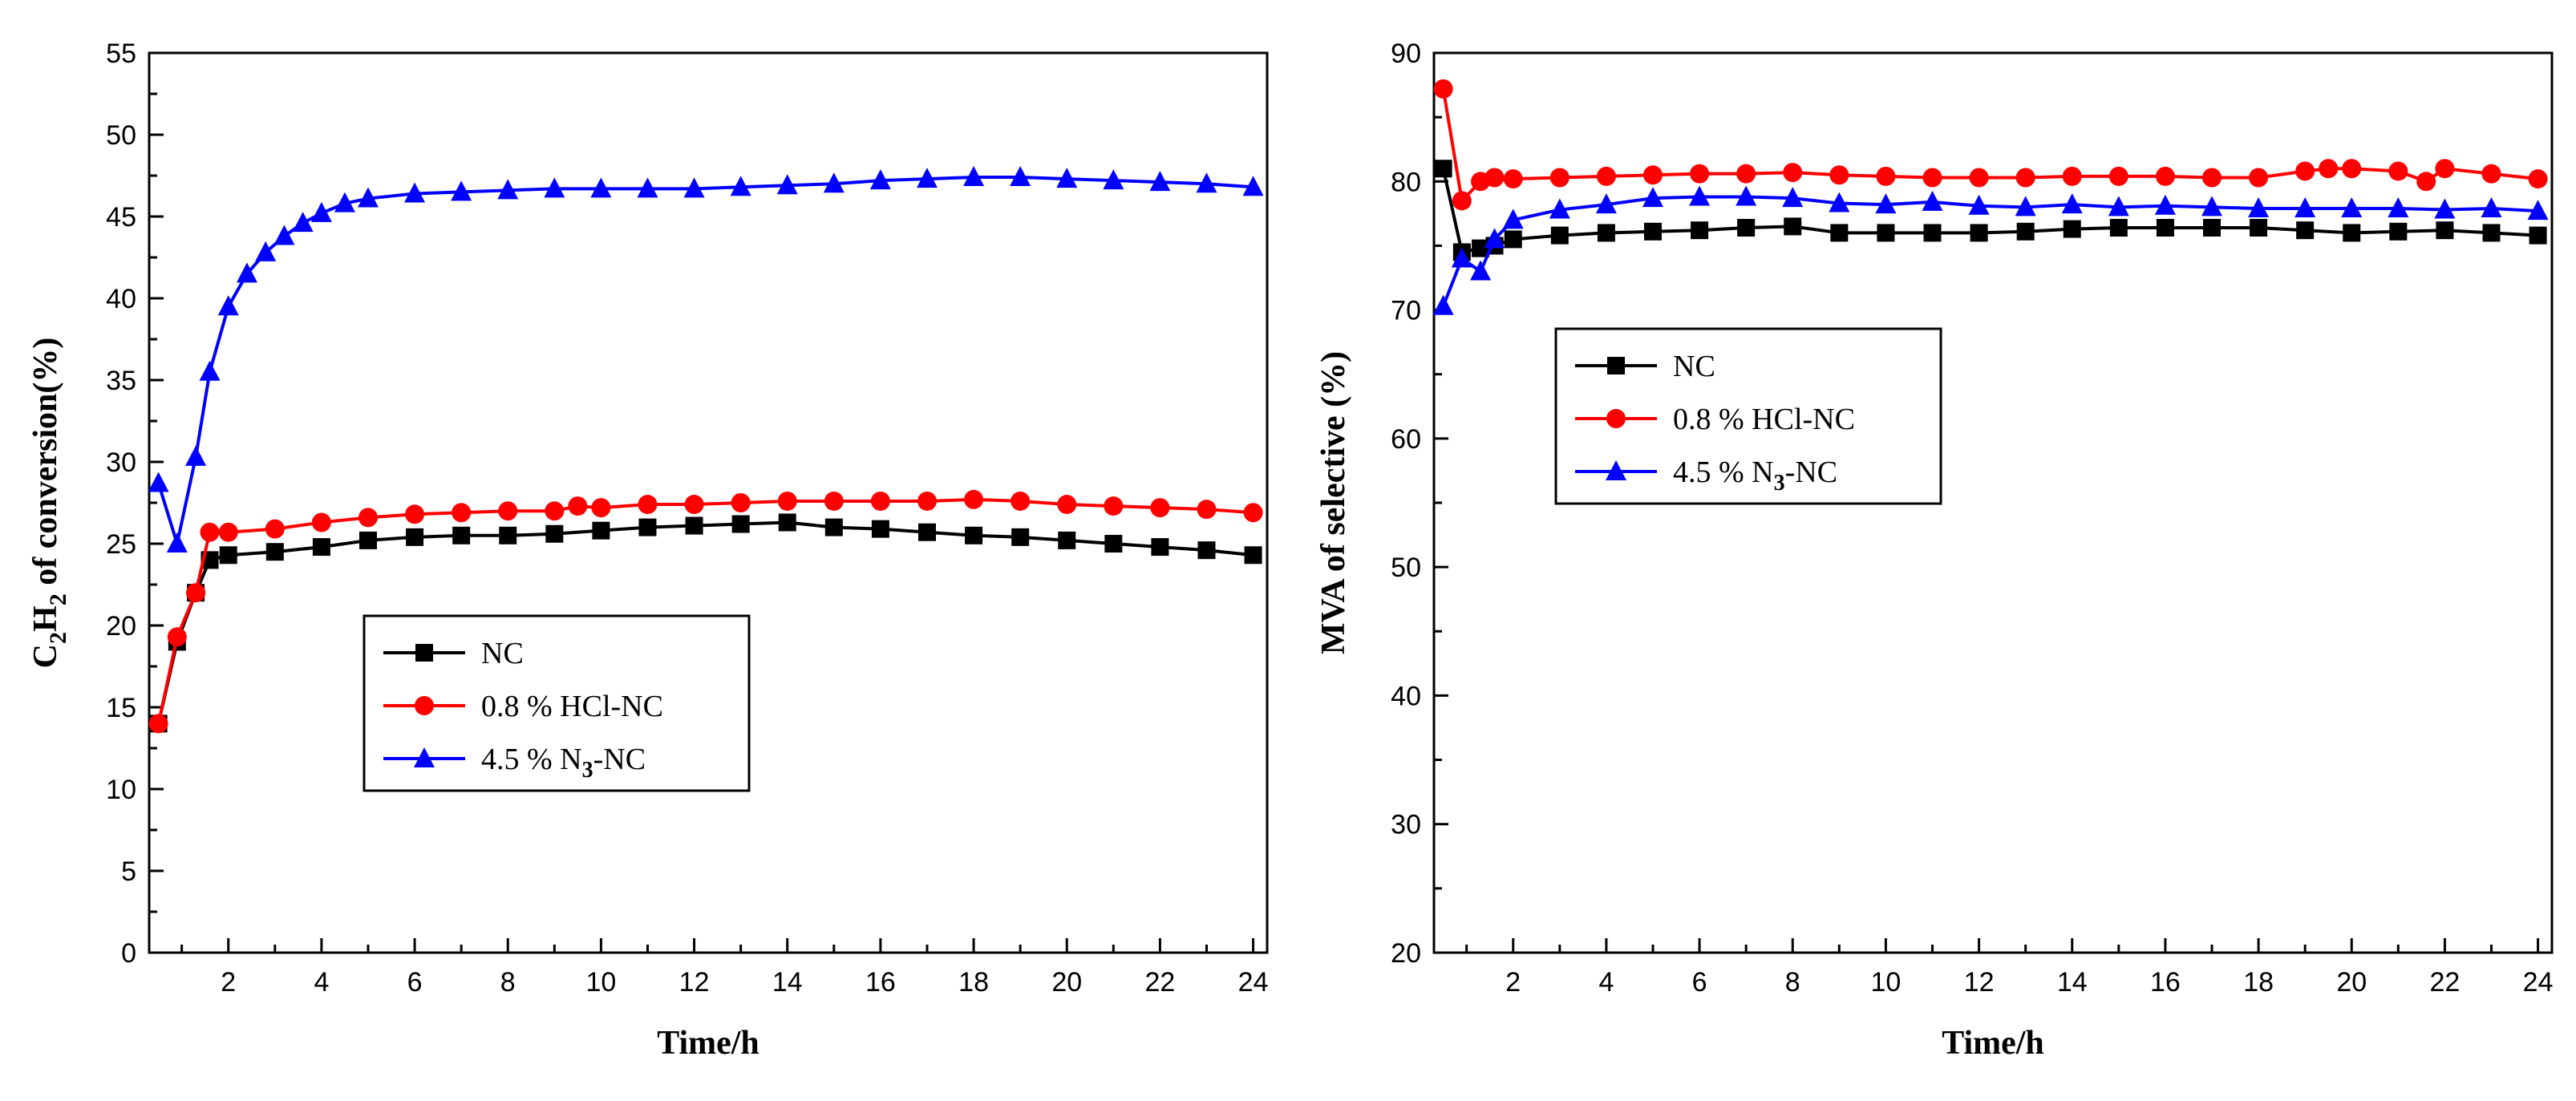 Image resolution: width=2576 pixels, height=1101 pixels. Describe the element at coordinates (58, 638) in the screenshot. I see `y-axis-title-sub: 2` at that location.